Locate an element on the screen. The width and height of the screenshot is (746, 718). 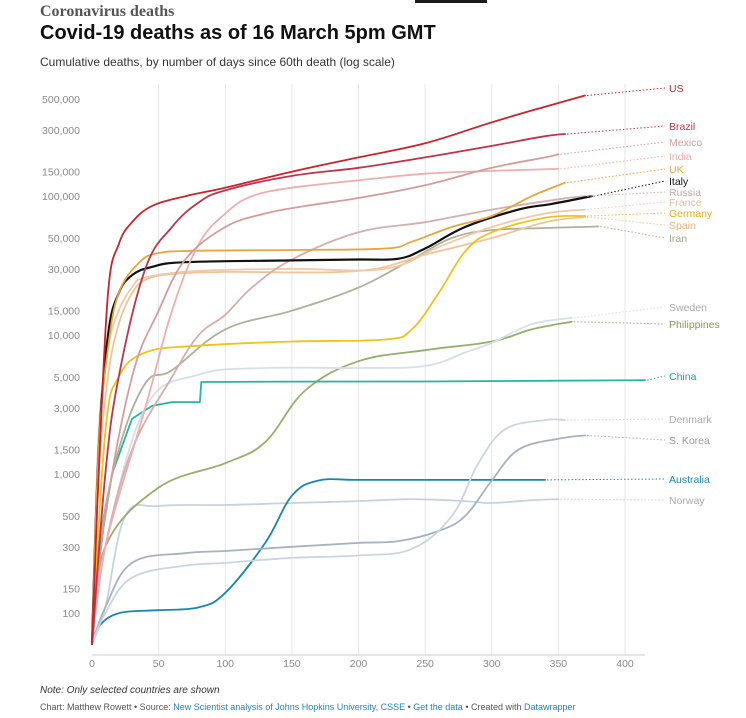
series-label-mexico: Mexico is located at coordinates (685, 143).